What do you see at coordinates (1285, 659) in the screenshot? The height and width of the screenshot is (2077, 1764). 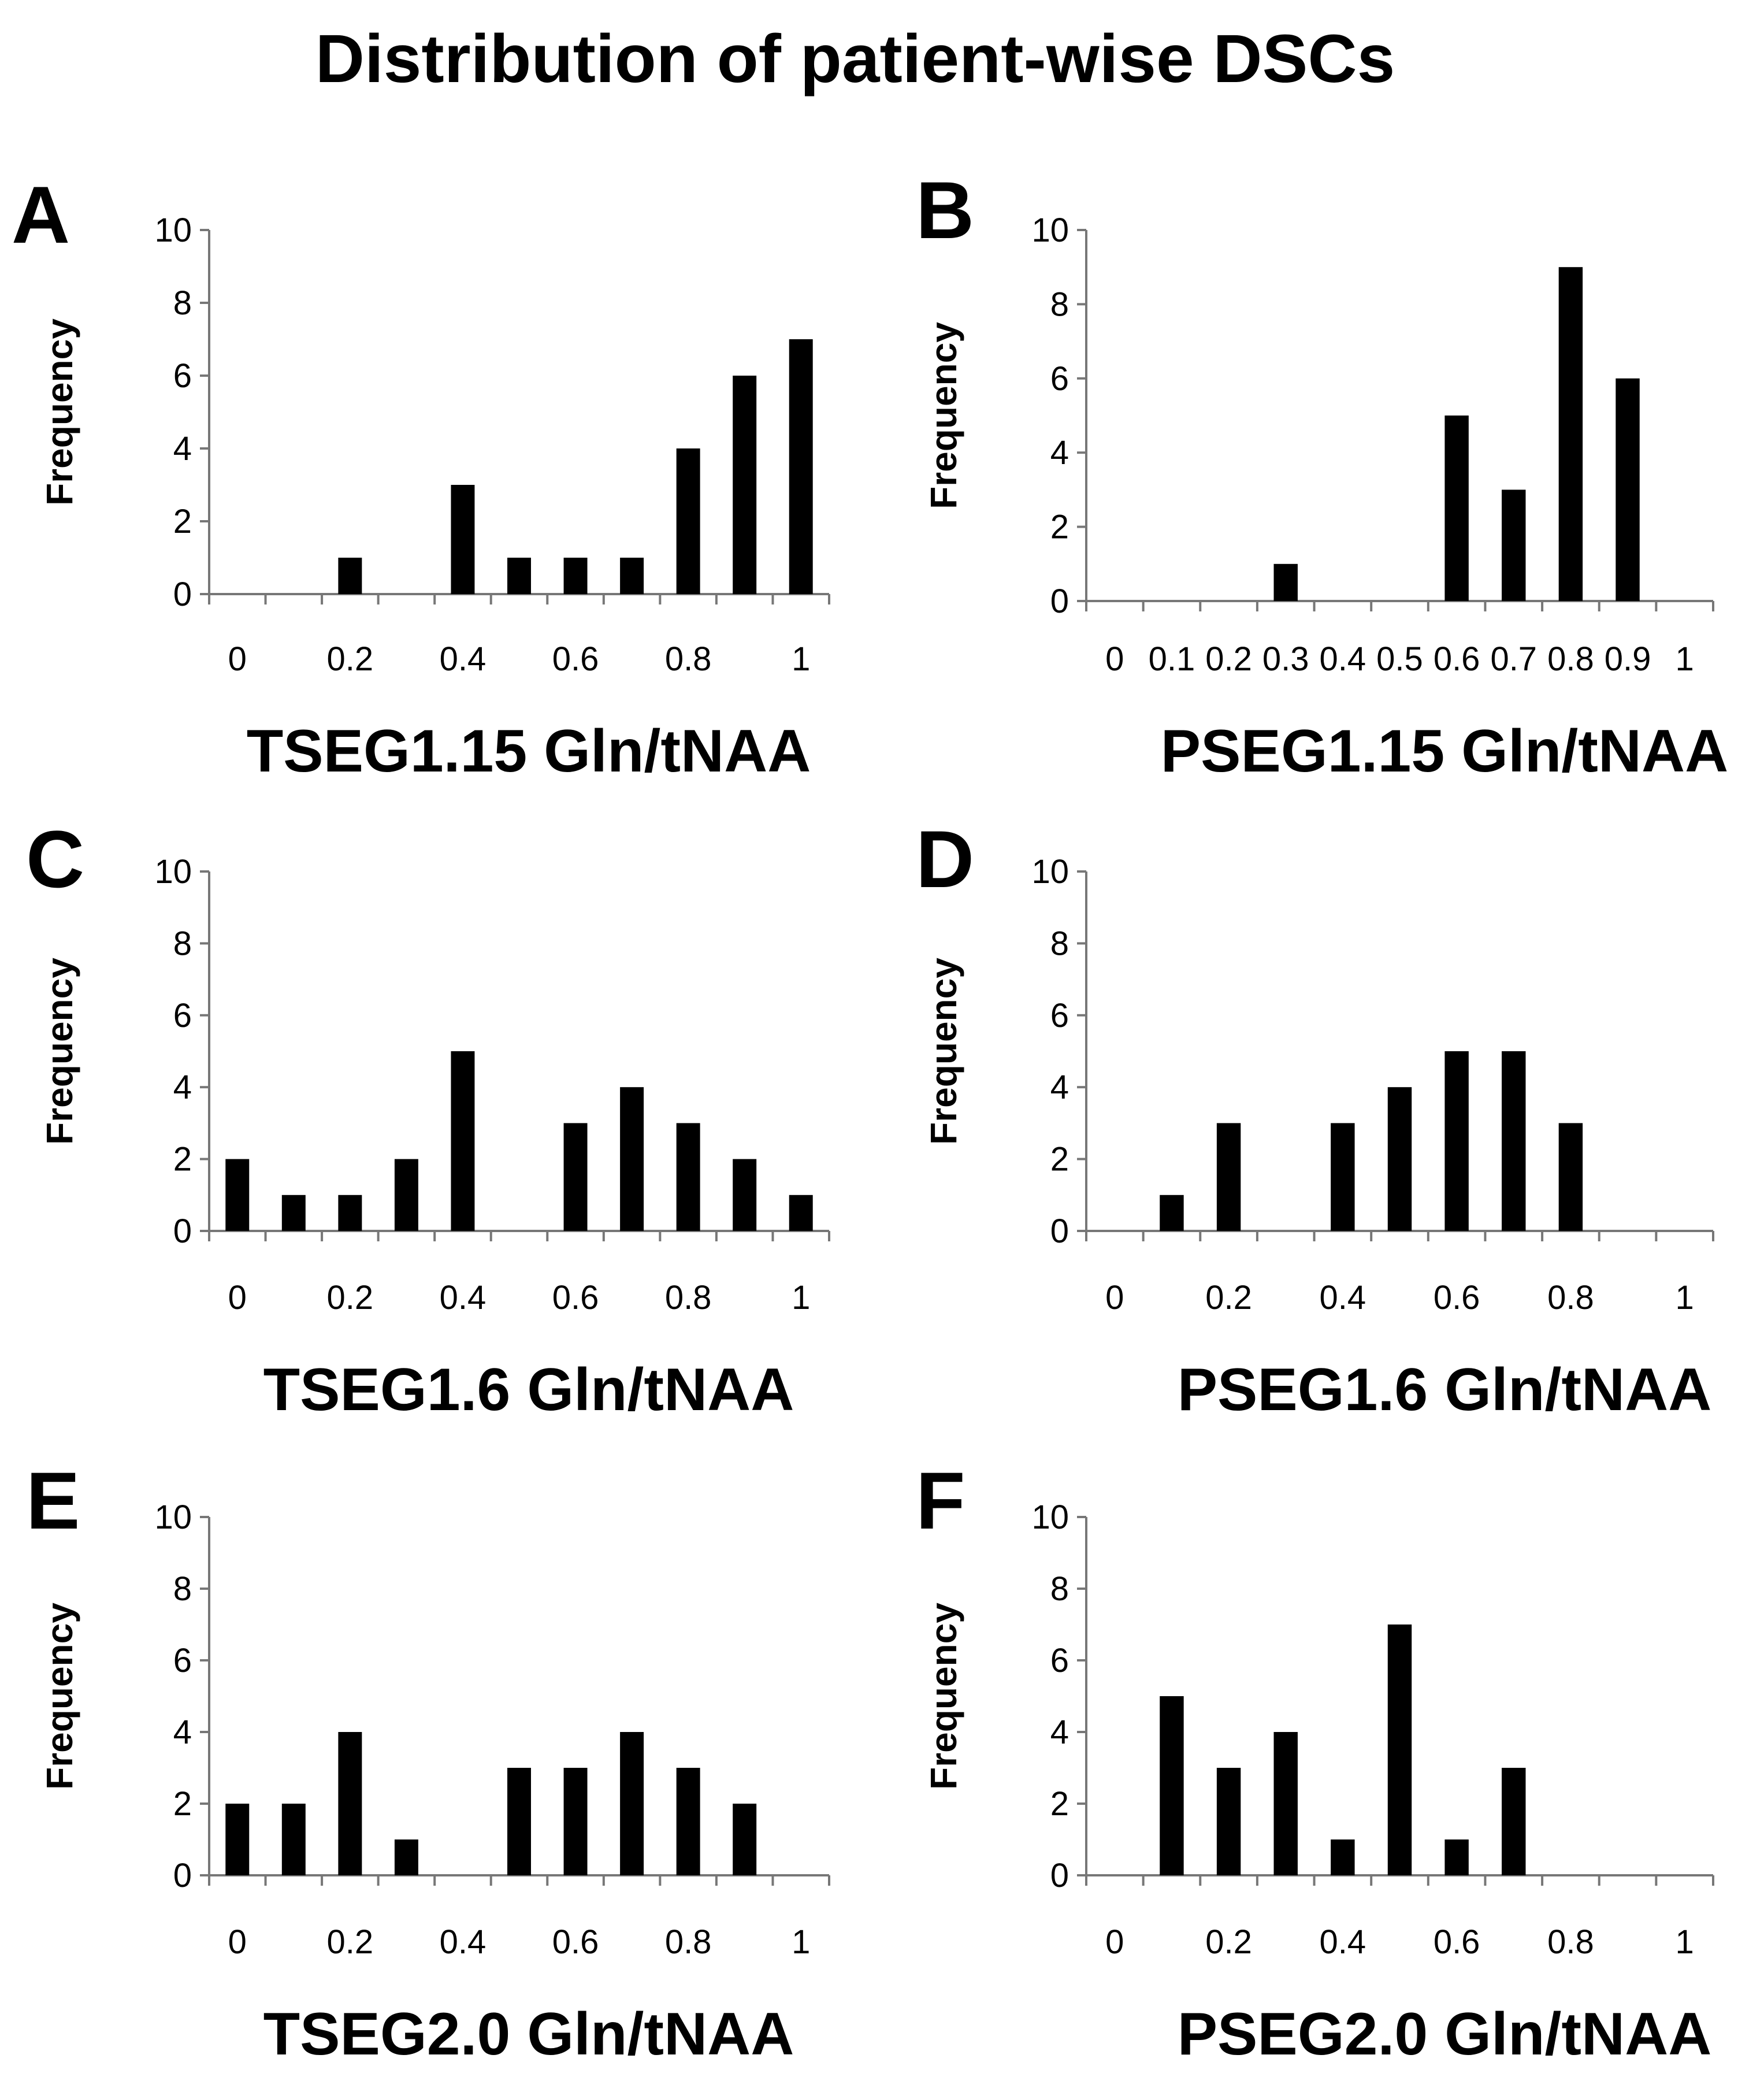 I see `x-tick-label: 0.3` at bounding box center [1285, 659].